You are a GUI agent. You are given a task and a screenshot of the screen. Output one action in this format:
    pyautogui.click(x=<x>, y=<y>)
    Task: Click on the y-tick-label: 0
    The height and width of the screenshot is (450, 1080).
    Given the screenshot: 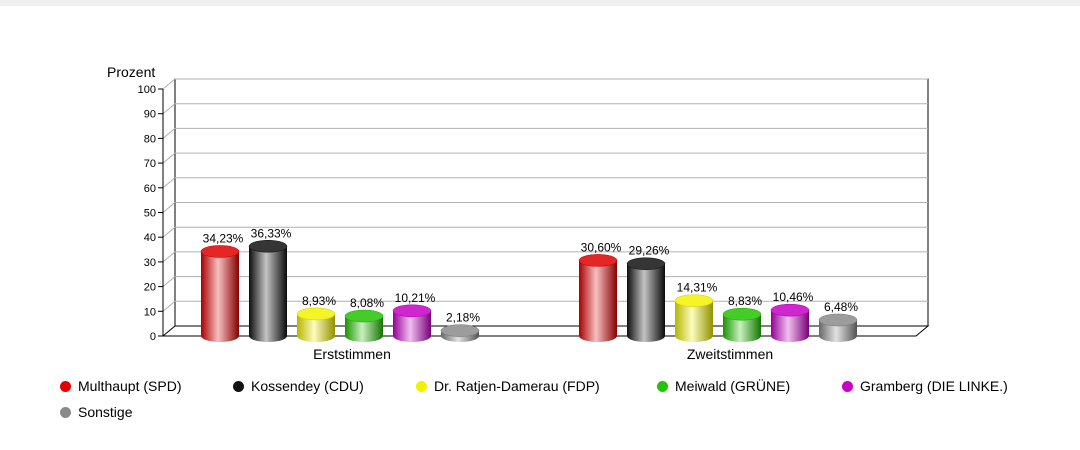 What is the action you would take?
    pyautogui.click(x=153, y=337)
    